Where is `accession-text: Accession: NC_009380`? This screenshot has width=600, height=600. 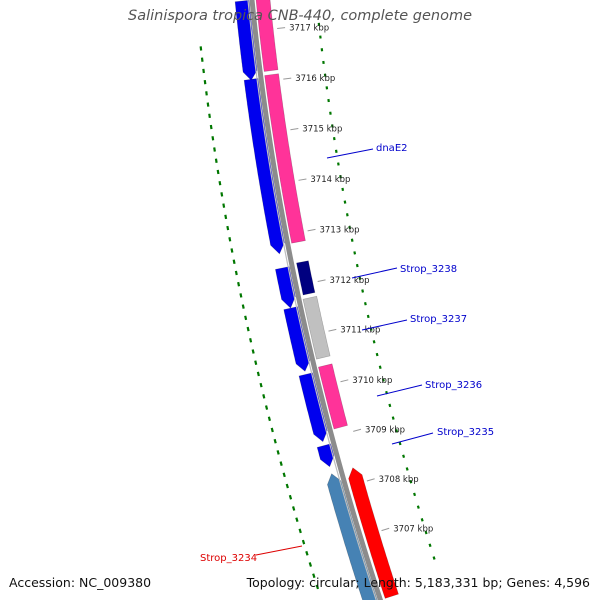 accession-text: Accession: NC_009380 is located at coordinates (80, 582).